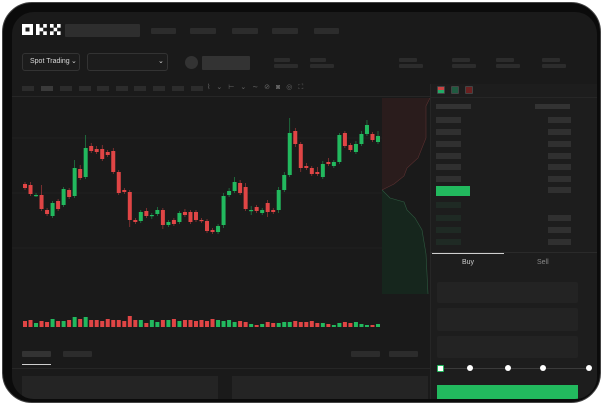 The image size is (603, 405). I want to click on tab-buy: Buy, so click(468, 262).